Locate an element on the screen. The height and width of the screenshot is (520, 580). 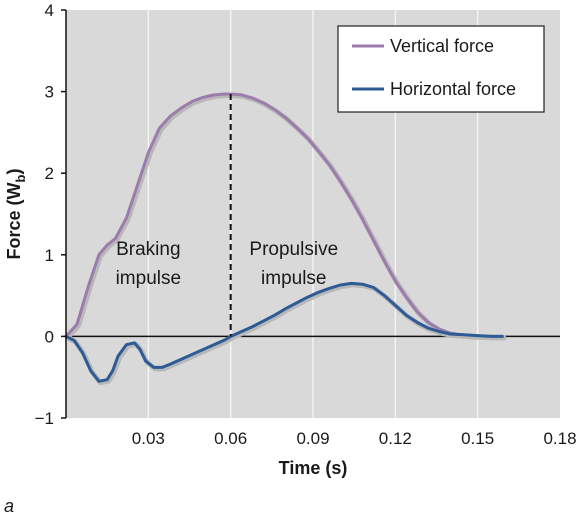
legend-label-vertical-force: Vertical force is located at coordinates (442, 46).